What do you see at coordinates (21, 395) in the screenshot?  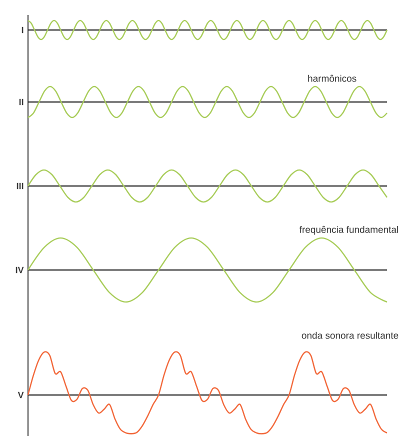 I see `y-axis-title: V` at bounding box center [21, 395].